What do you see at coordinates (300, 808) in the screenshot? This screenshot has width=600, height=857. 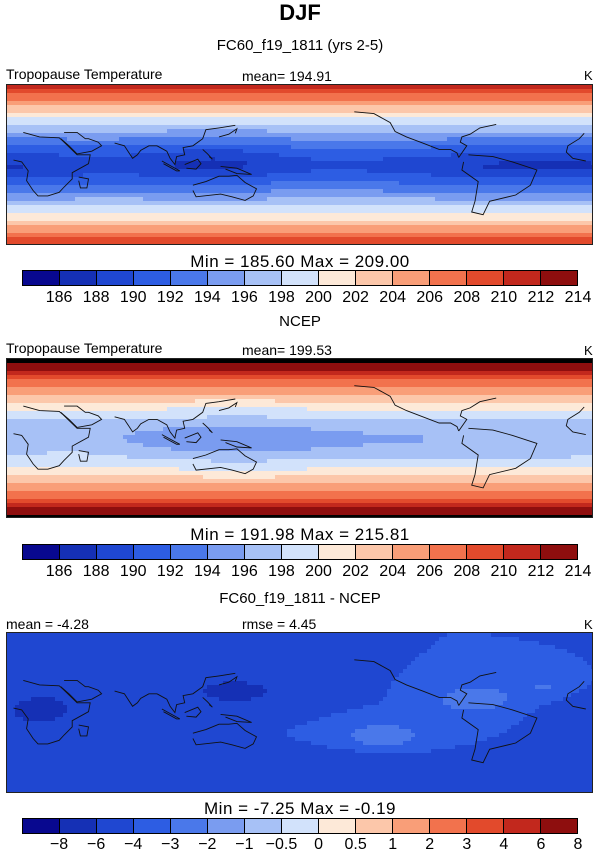 I see `panel3-minmax: Min = -7.25 Max = -0.19` at bounding box center [300, 808].